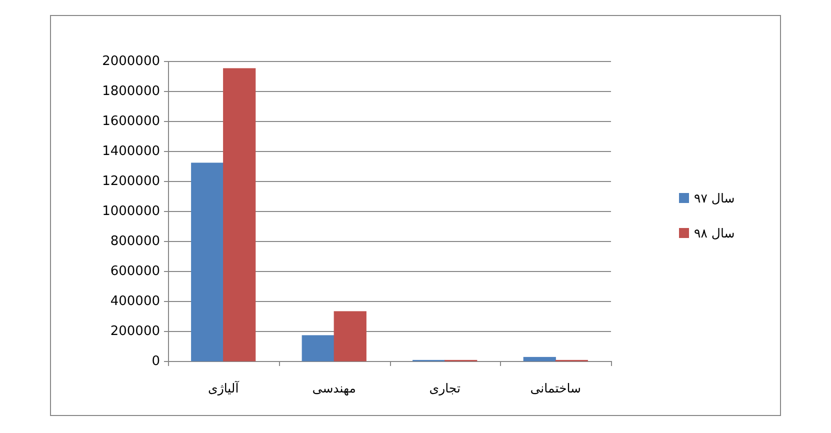 The height and width of the screenshot is (433, 831). I want to click on x-tick-label: آلیاژی, so click(224, 388).